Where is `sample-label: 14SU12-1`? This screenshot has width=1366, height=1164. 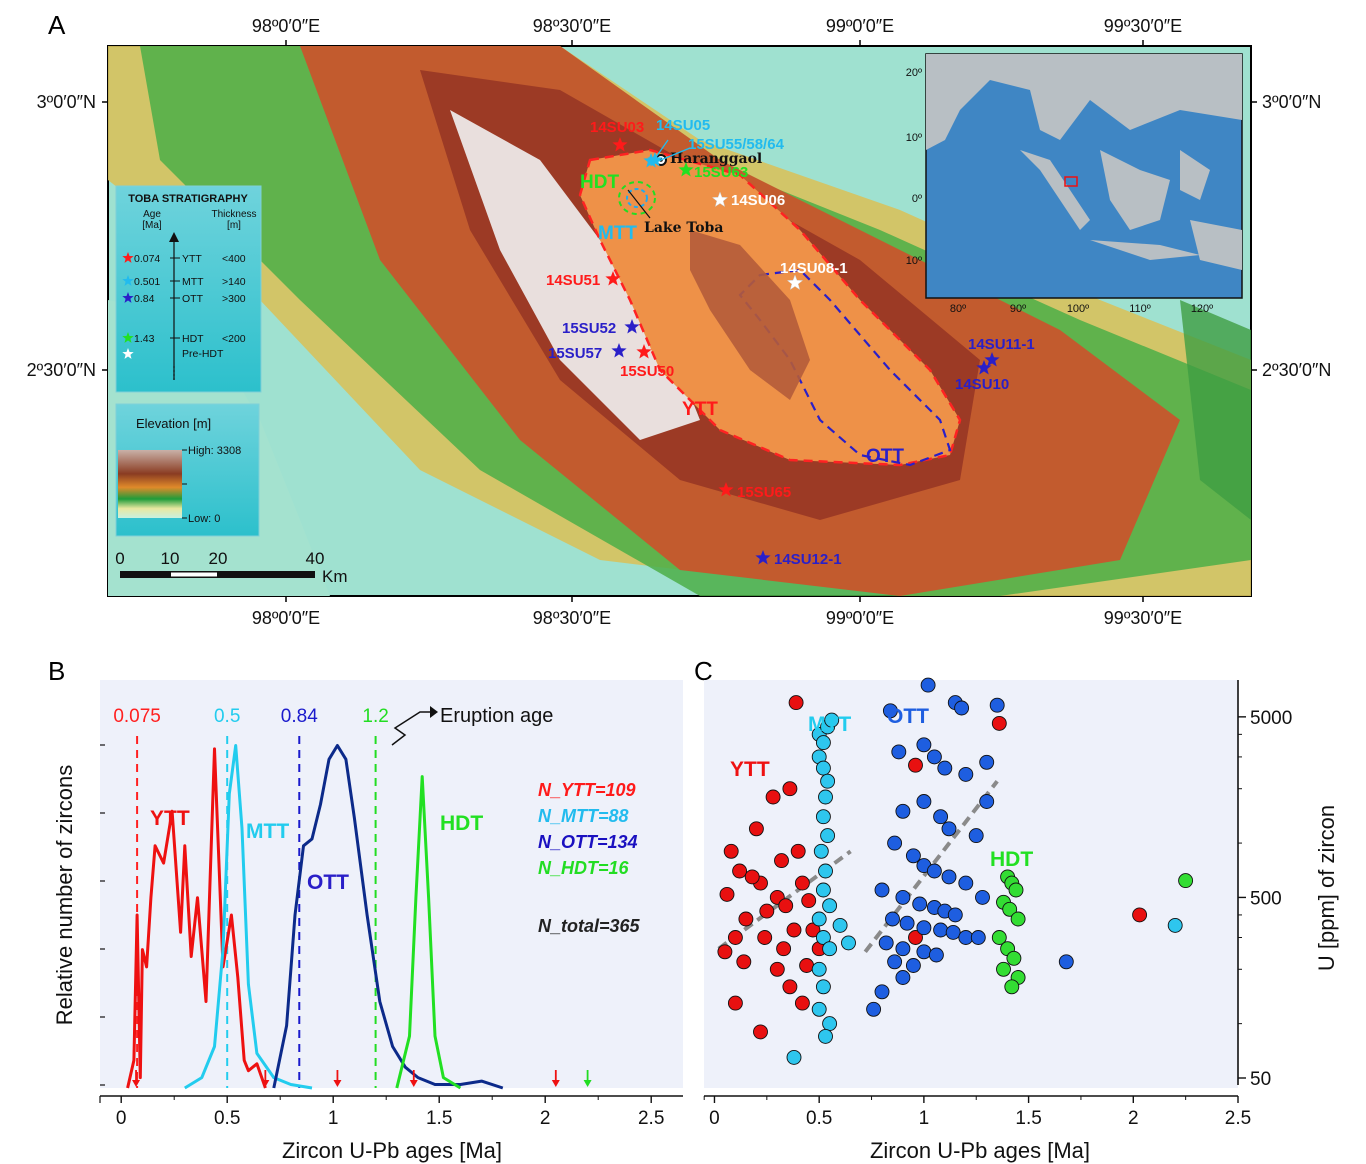 sample-label: 14SU12-1 is located at coordinates (808, 559).